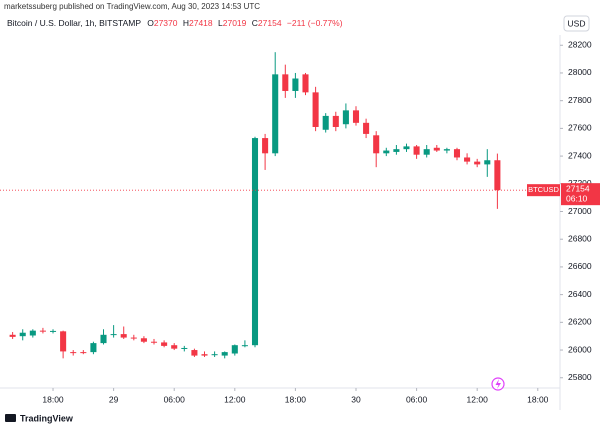 Image resolution: width=600 pixels, height=428 pixels. Describe the element at coordinates (315, 23) in the screenshot. I see `change: −211 (−0.77%)` at that location.